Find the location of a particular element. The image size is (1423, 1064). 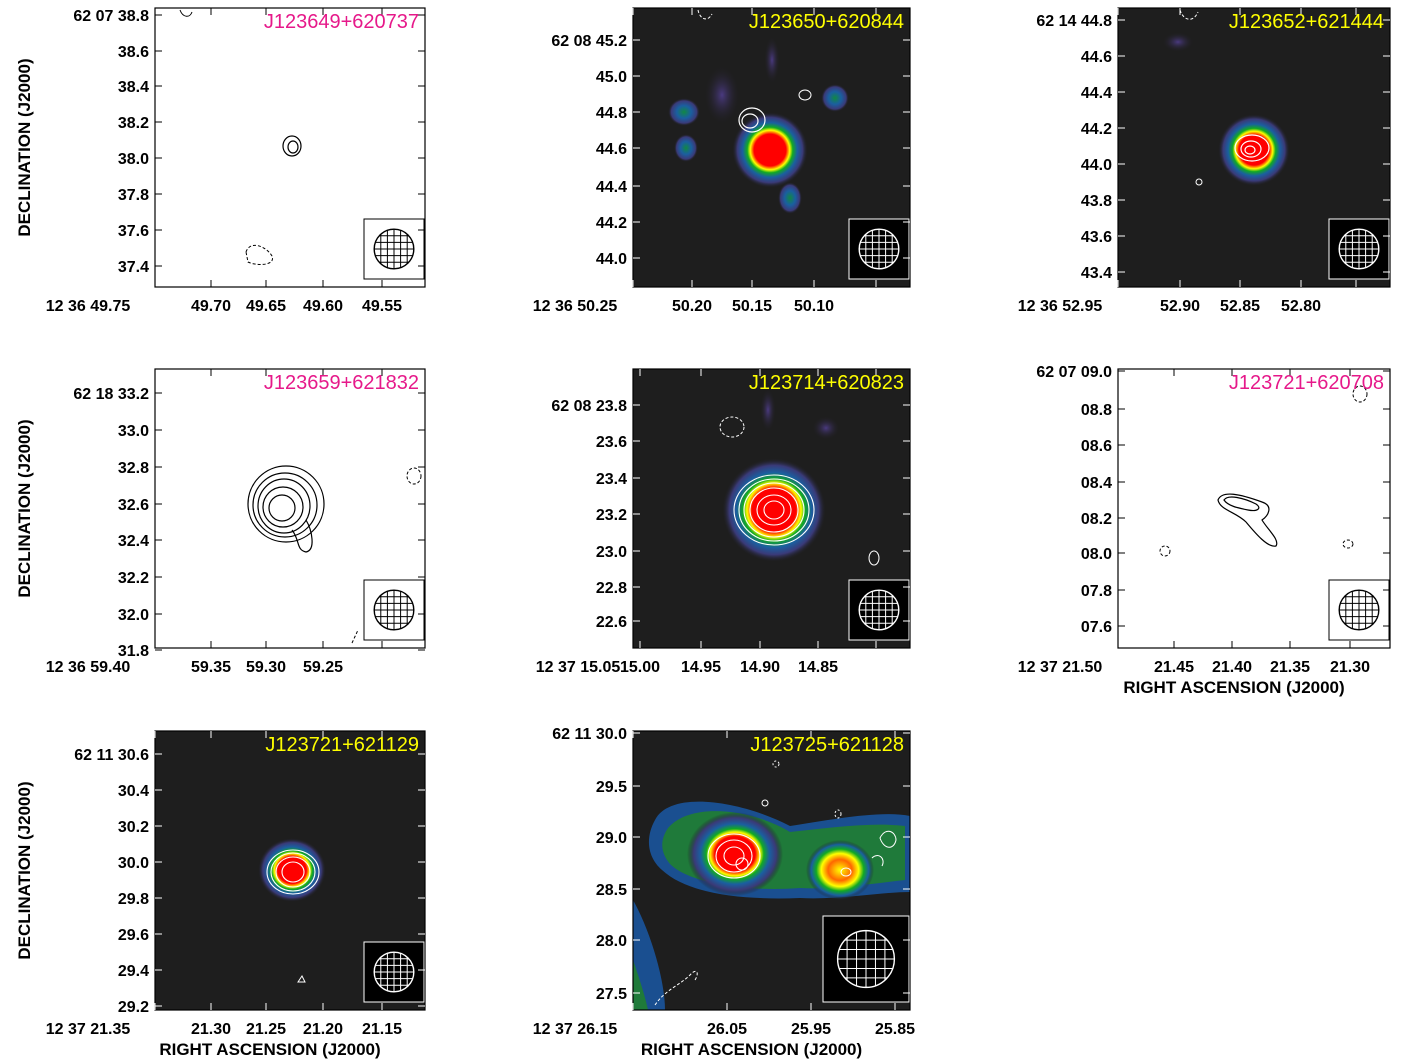

y-tick-label: 45.0 is located at coordinates (611, 77).